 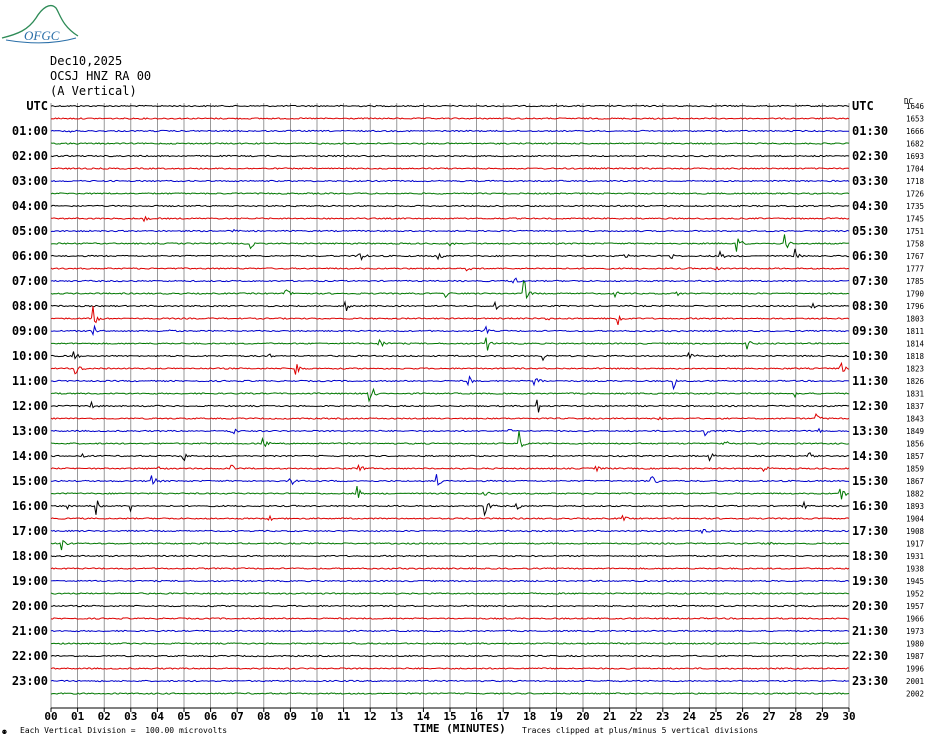 What do you see at coordinates (30, 306) in the screenshot?
I see `left-hour-label: 08:00` at bounding box center [30, 306].